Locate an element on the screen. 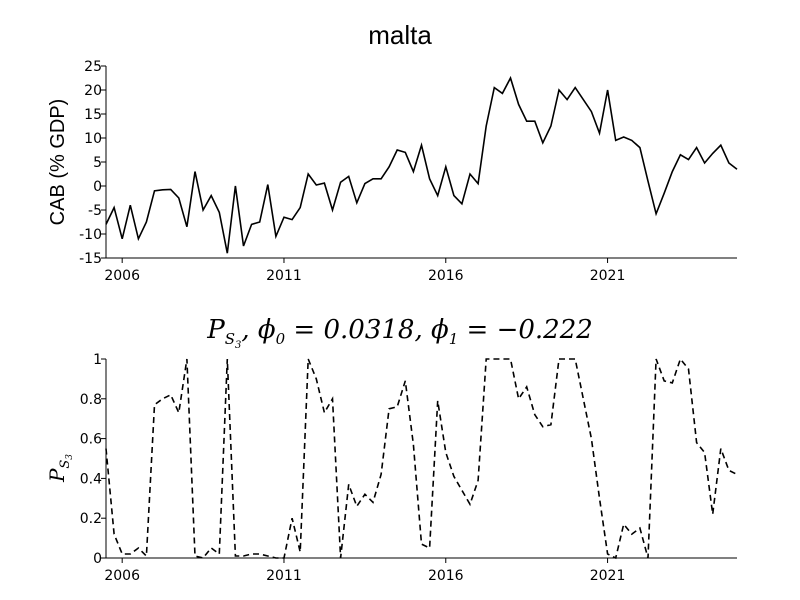 This screenshot has height=600, width=800. ylabel-p: P is located at coordinates (57, 475).